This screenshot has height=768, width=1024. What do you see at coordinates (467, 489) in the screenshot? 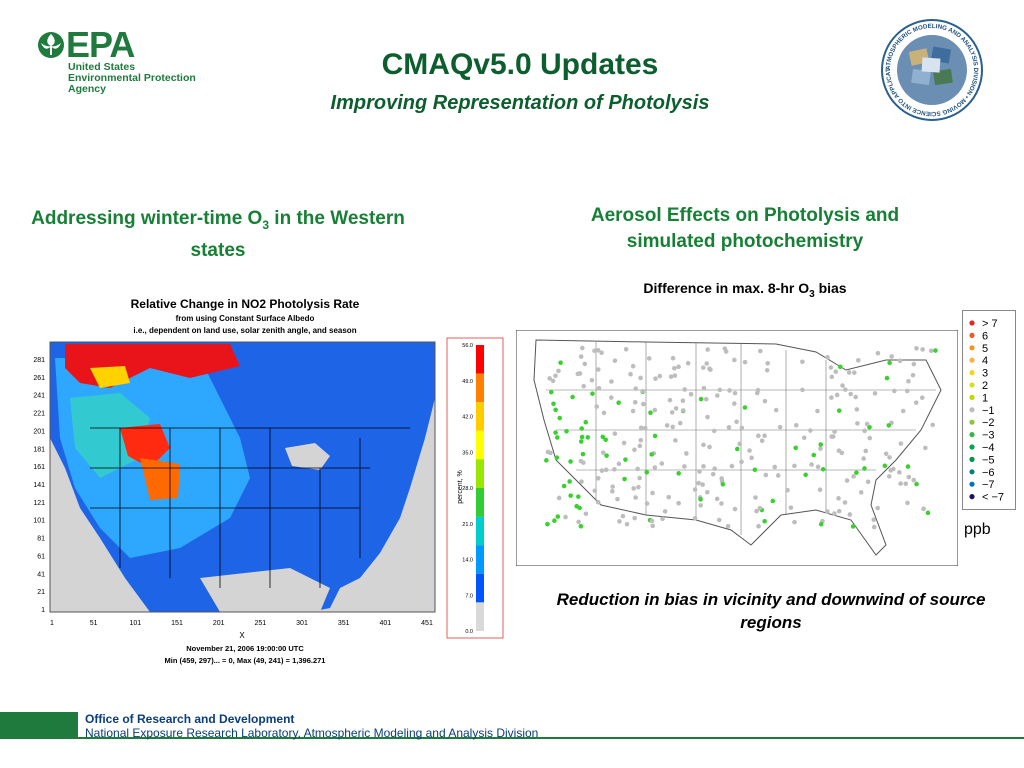
I see `colorbar-tick: 28.0` at bounding box center [467, 489].